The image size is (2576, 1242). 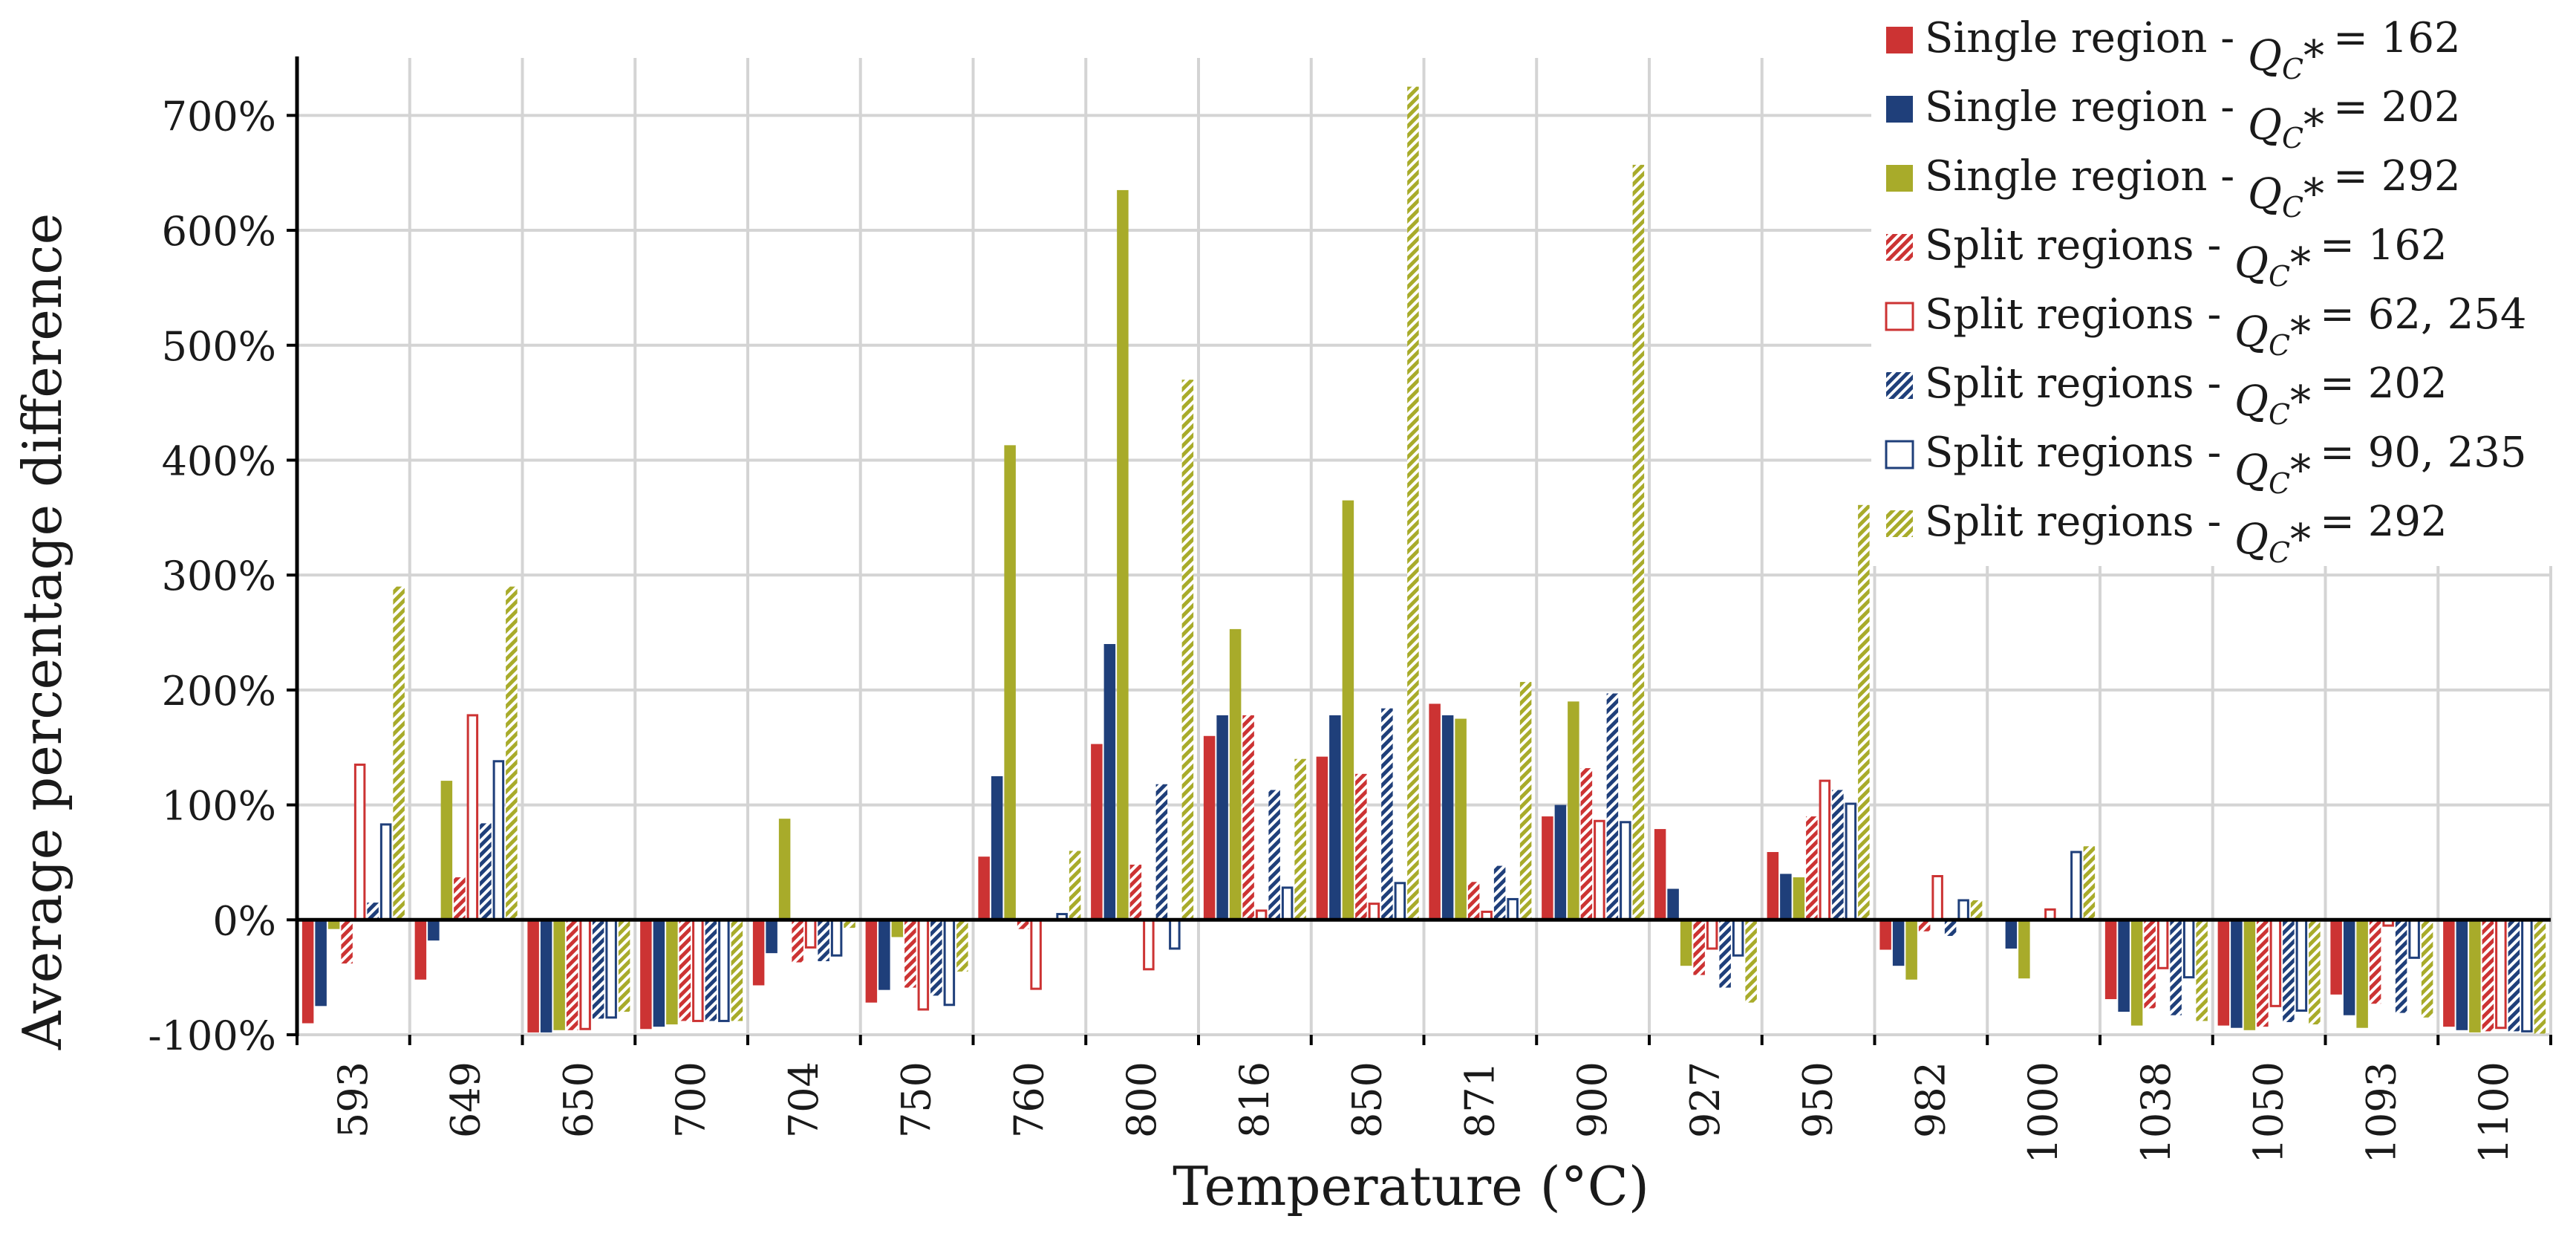 I want to click on x-tick-label: 700, so click(x=691, y=1099).